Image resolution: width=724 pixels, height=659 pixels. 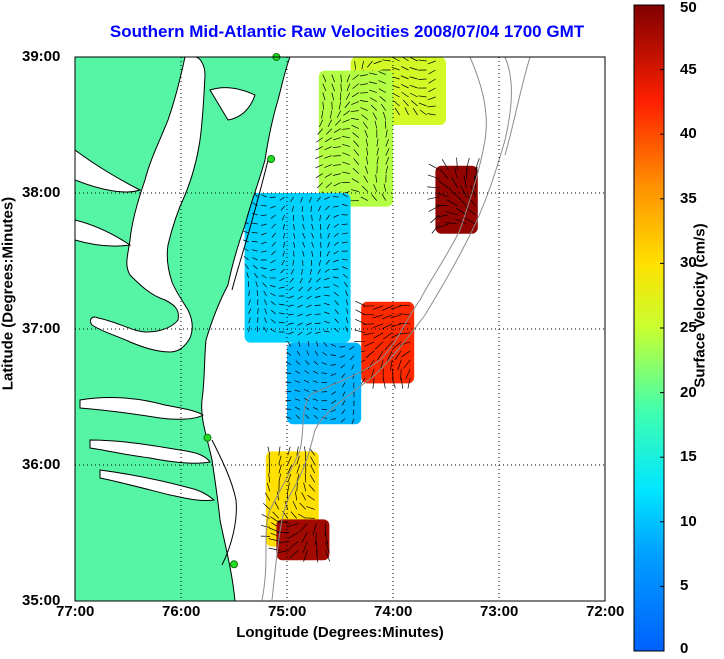 I want to click on y-tick-label: 39:00, so click(x=41, y=56).